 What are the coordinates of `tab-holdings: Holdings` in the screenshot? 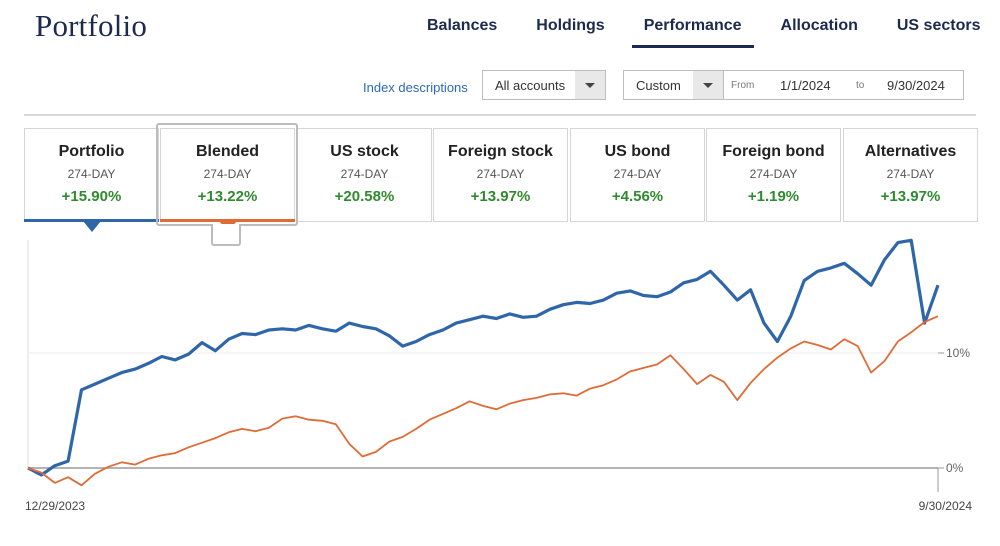 It's located at (570, 25).